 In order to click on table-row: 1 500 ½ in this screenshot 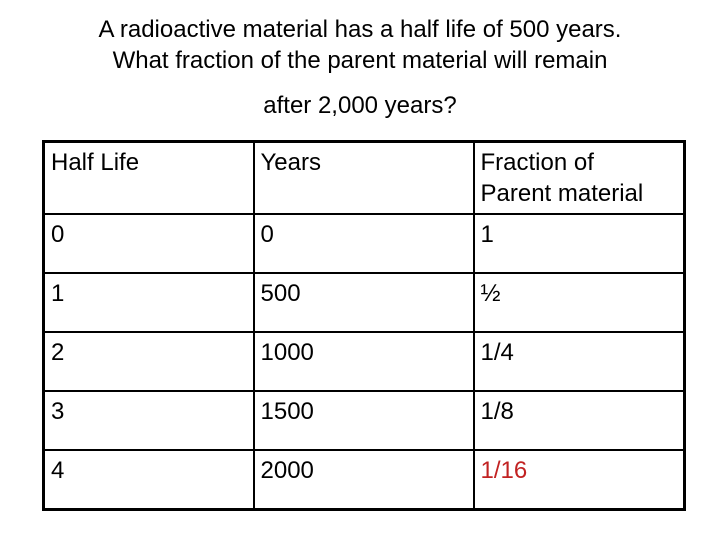, I will do `click(364, 302)`.